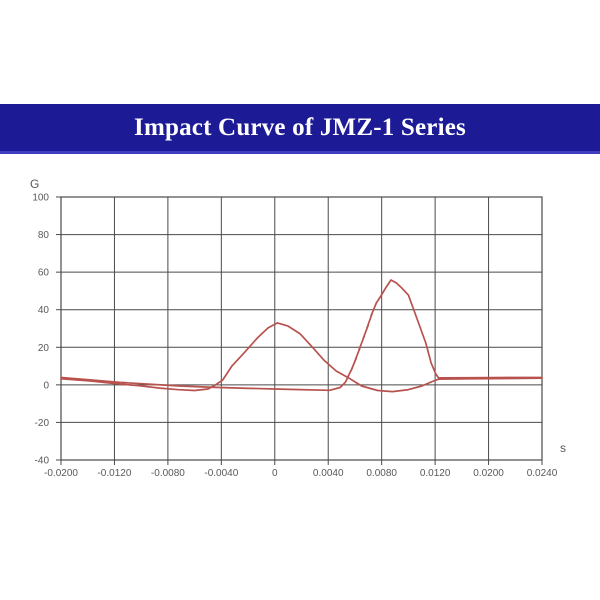 The height and width of the screenshot is (600, 600). What do you see at coordinates (168, 473) in the screenshot?
I see `x-tick-label: -0.0080` at bounding box center [168, 473].